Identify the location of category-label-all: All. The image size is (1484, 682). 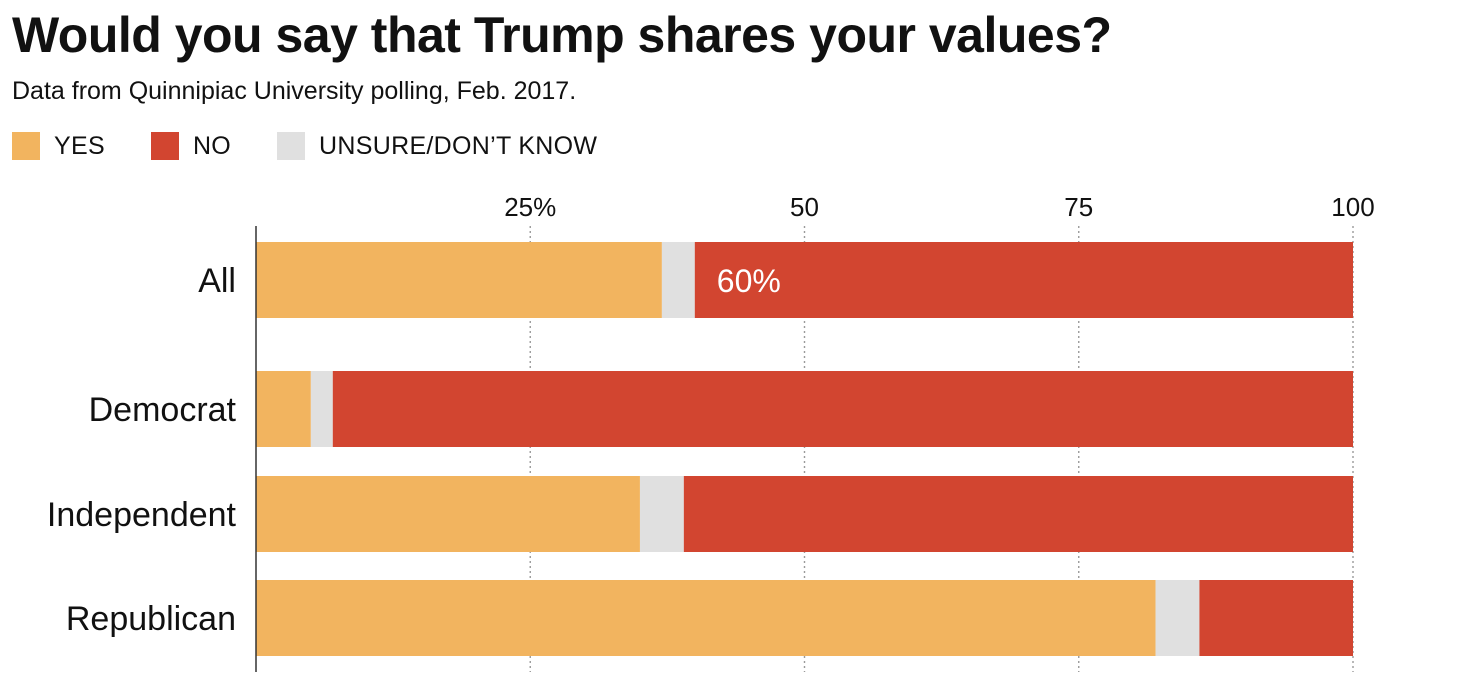
(217, 281).